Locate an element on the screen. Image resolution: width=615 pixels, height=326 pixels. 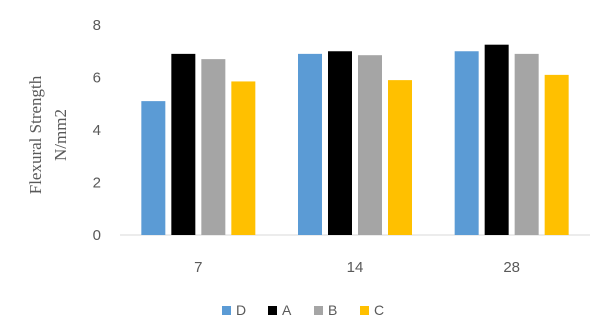
y-tick-label: 0 is located at coordinates (97, 235).